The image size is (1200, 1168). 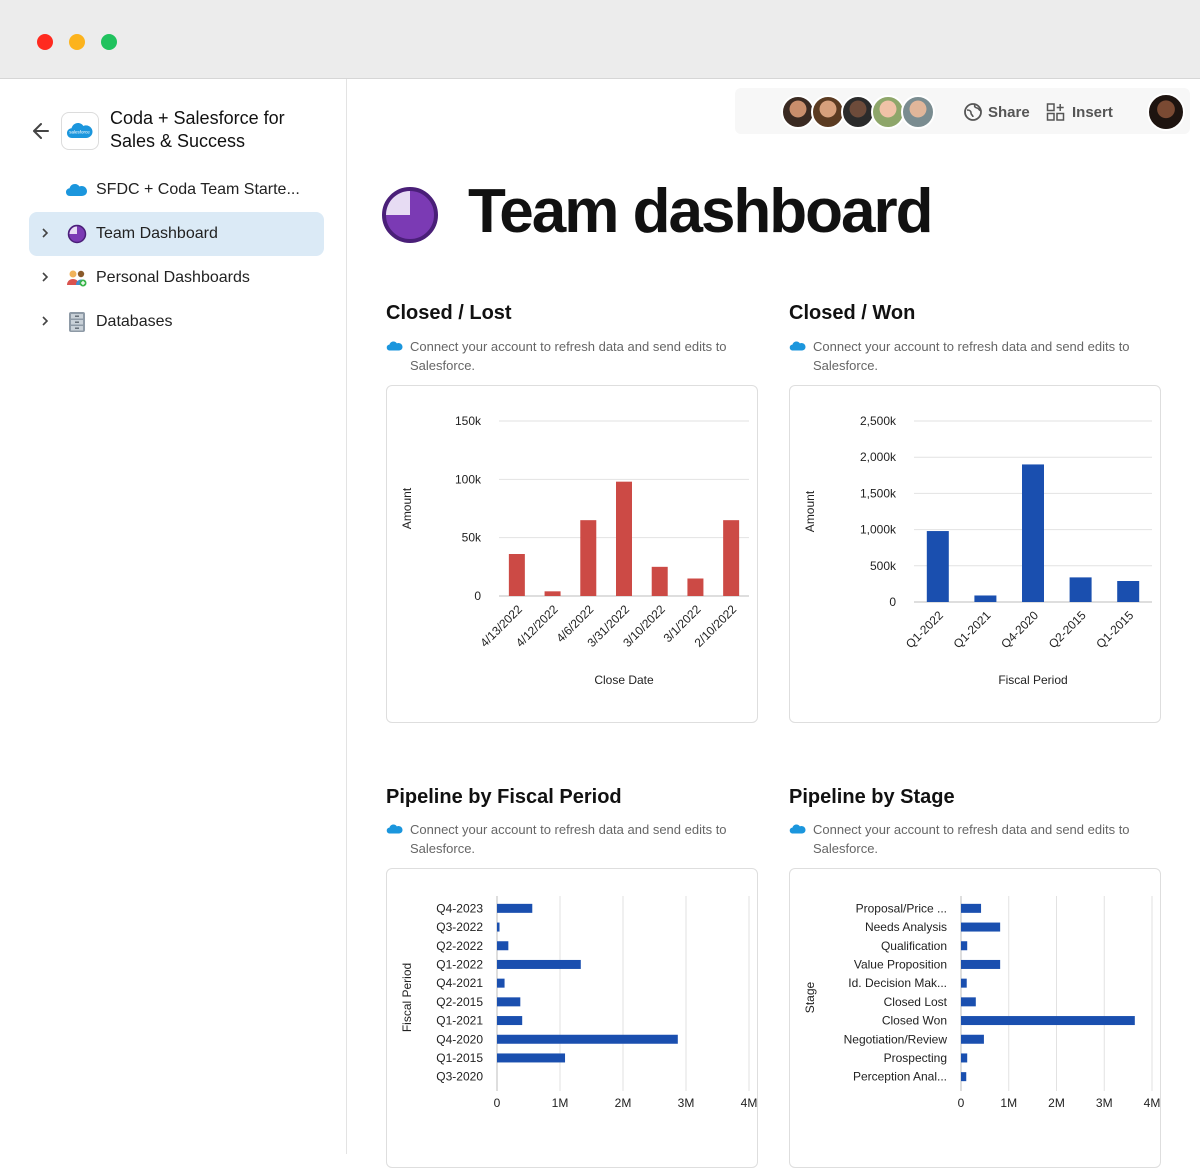 I want to click on y-tick-label: Q4-2023, so click(x=459, y=908).